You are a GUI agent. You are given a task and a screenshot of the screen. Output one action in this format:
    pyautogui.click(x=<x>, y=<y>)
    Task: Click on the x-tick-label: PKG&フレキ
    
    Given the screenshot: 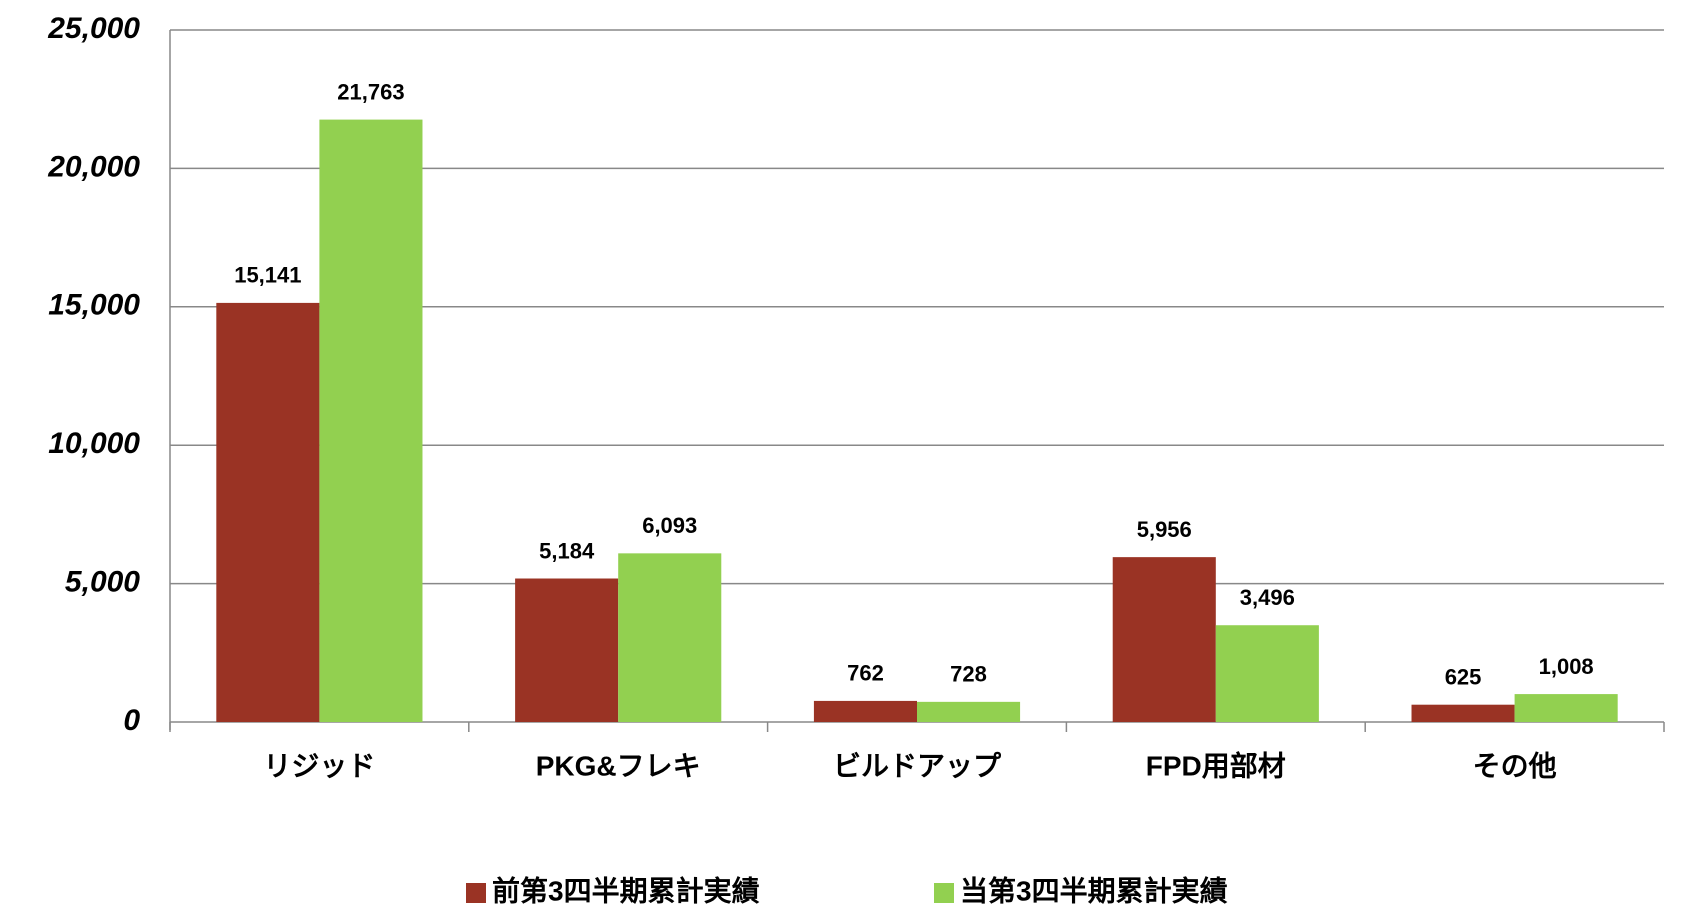 What is the action you would take?
    pyautogui.click(x=618, y=765)
    